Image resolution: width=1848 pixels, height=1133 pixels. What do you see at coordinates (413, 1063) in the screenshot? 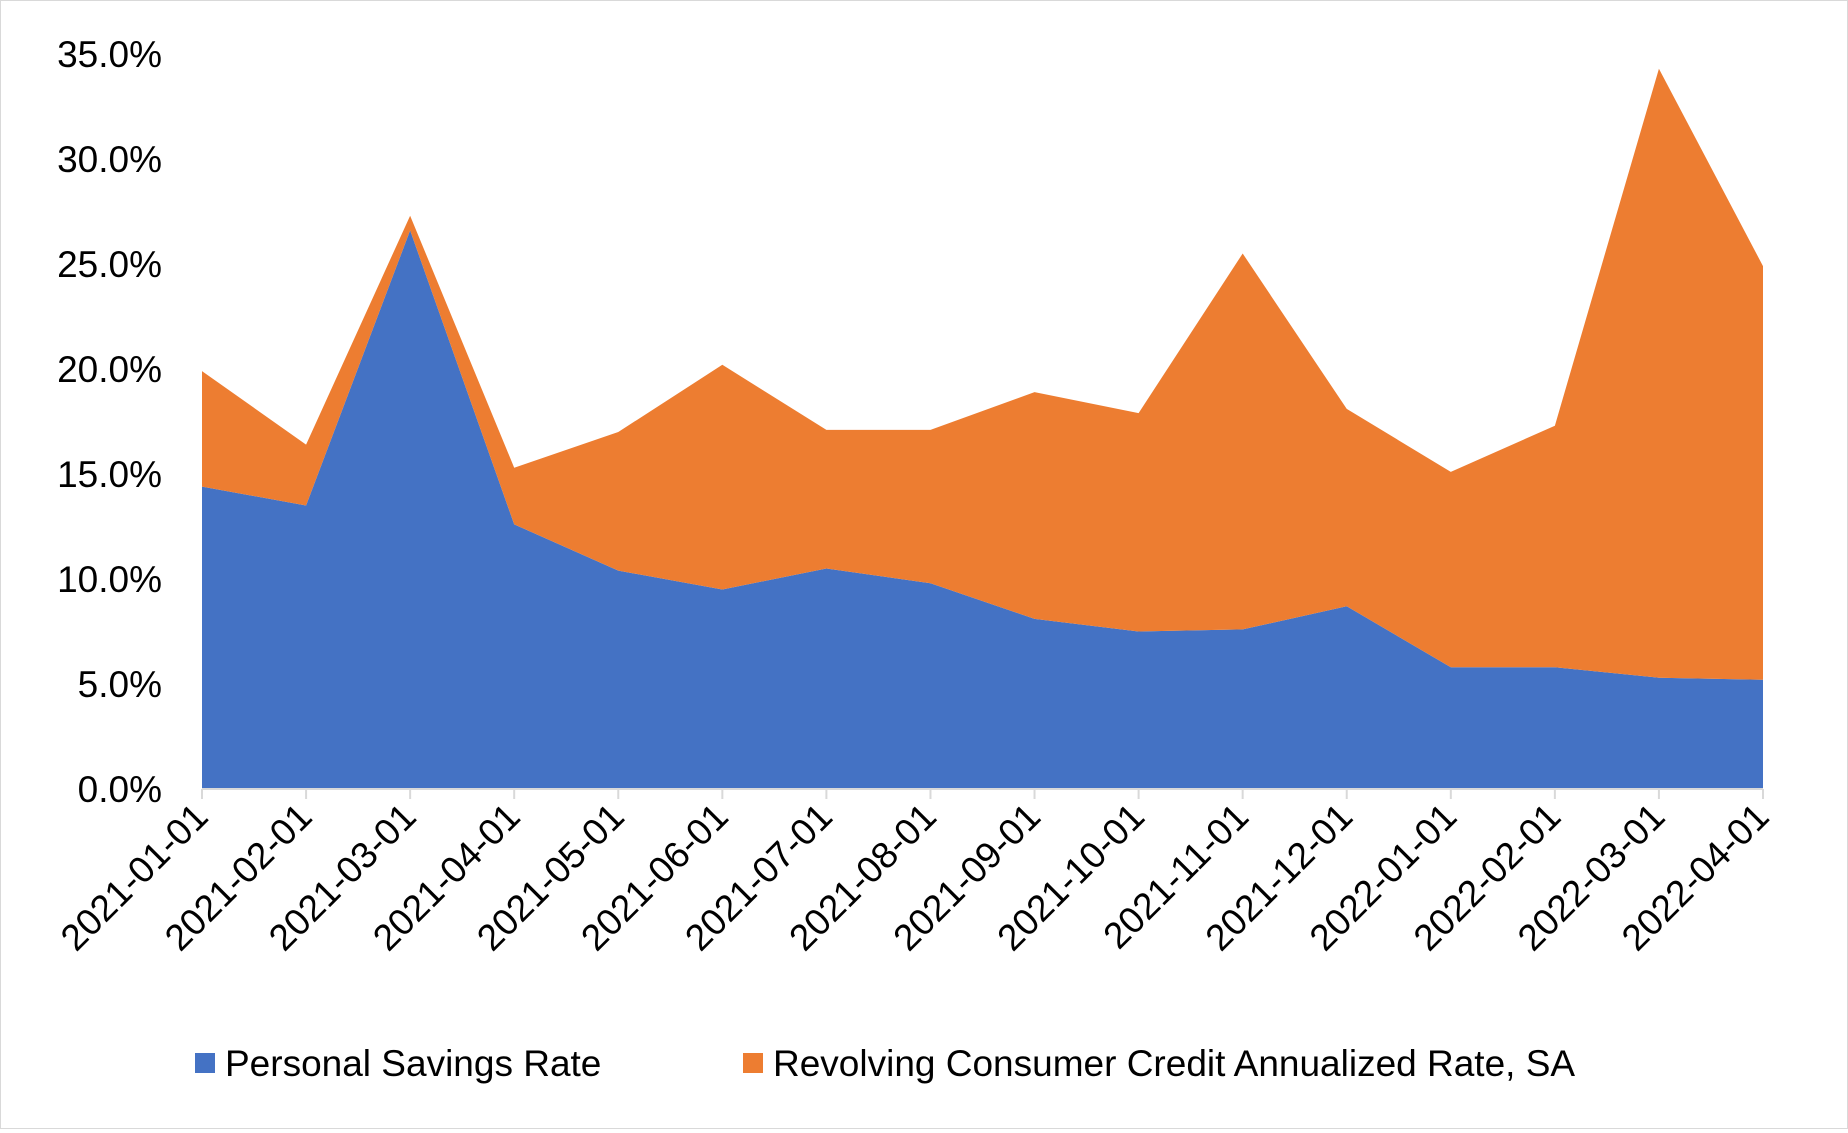
I see `legend-label-personal-savings-rate: Personal Savings Rate` at bounding box center [413, 1063].